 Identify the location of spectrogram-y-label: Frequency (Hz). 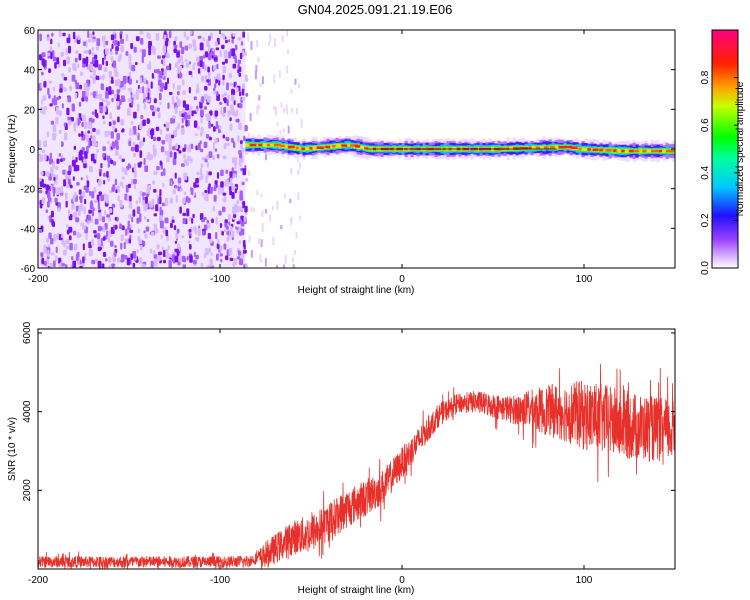
(12, 149).